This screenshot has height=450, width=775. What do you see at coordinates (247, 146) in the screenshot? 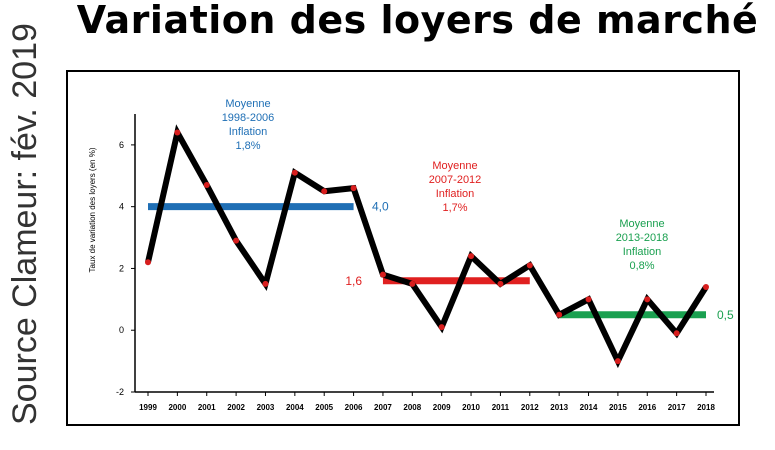
I see `average-label-line: 1,8%` at bounding box center [247, 146].